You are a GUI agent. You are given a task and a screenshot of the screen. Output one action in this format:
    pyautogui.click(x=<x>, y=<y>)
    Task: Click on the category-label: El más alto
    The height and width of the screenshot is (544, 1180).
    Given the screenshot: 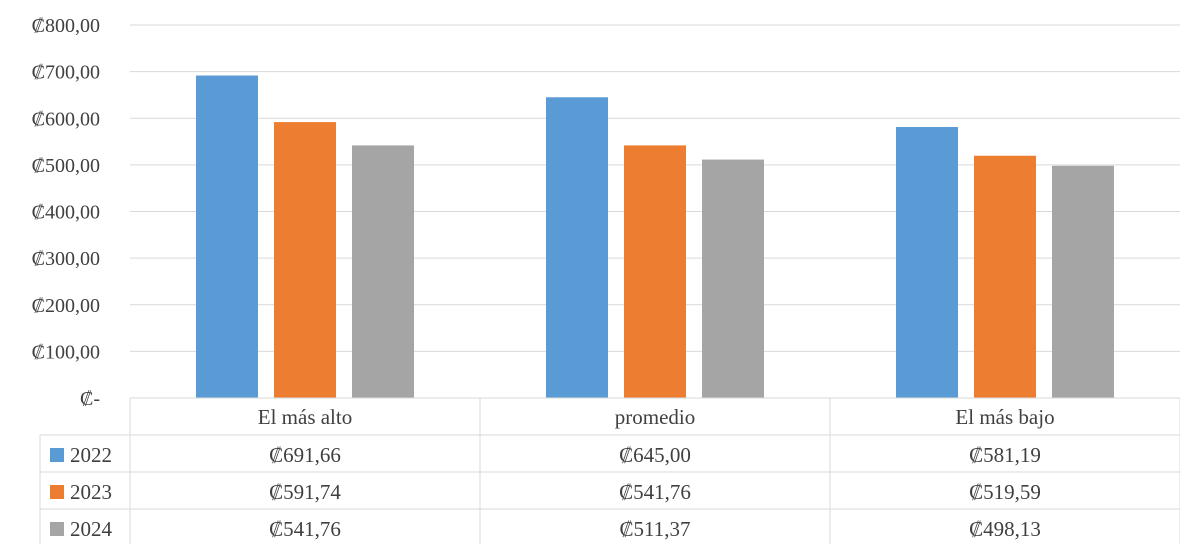 What is the action you would take?
    pyautogui.click(x=305, y=417)
    